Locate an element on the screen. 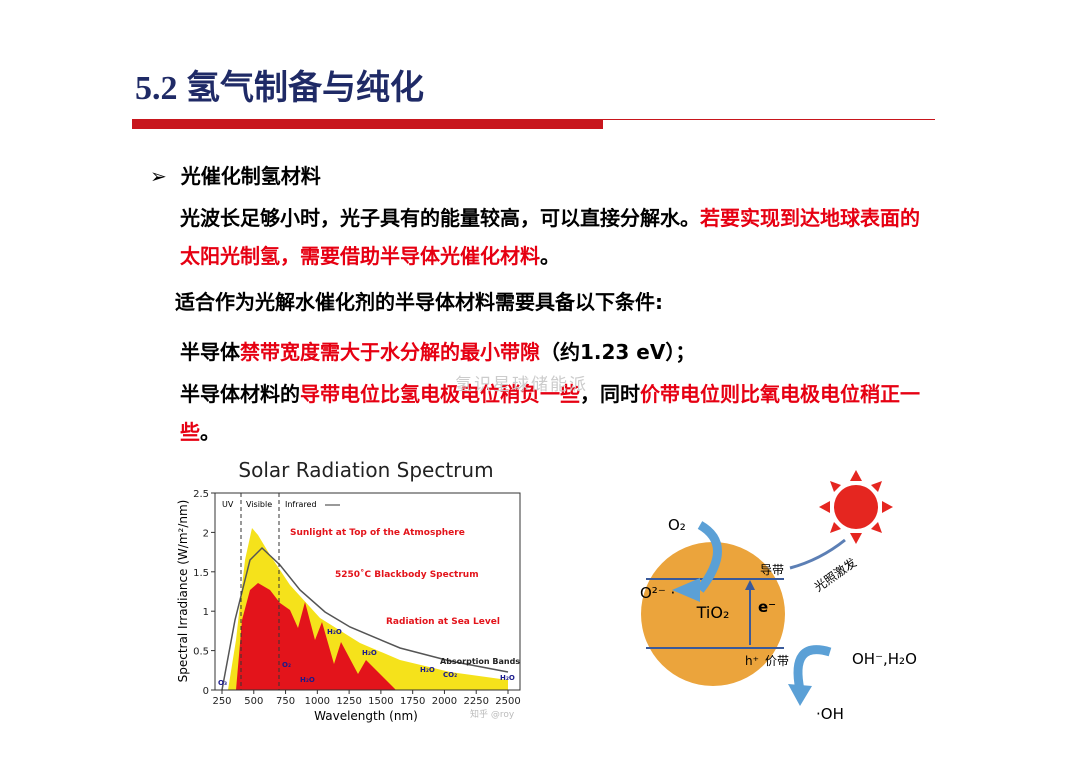 The height and width of the screenshot is (764, 1080). absorber: O₃ is located at coordinates (222, 683).